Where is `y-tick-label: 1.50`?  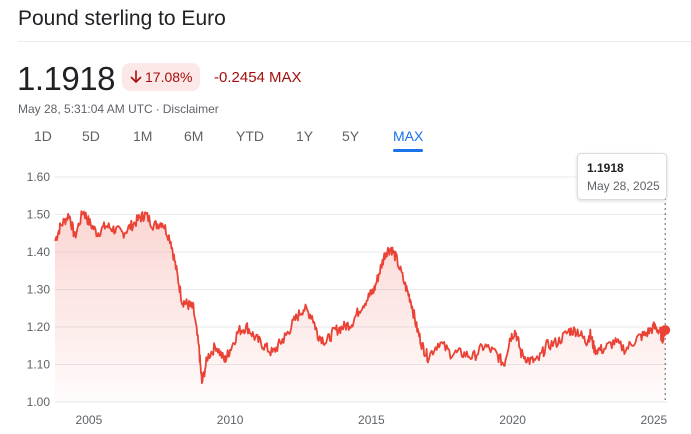
y-tick-label: 1.50 is located at coordinates (39, 215).